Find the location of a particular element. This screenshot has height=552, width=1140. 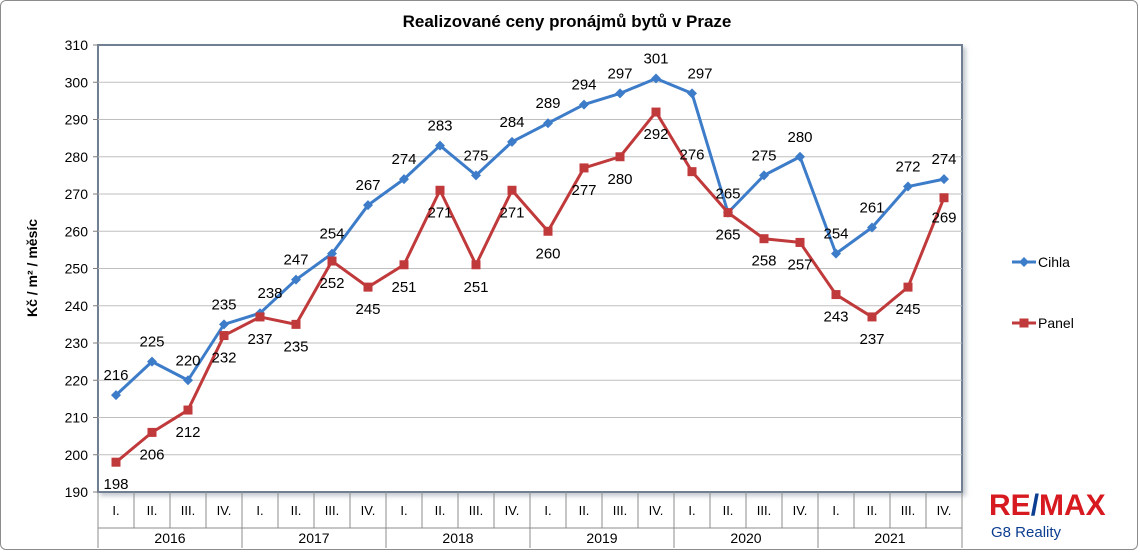

chart-title: Realizované ceny pronájmů bytů v Praze is located at coordinates (567, 21).